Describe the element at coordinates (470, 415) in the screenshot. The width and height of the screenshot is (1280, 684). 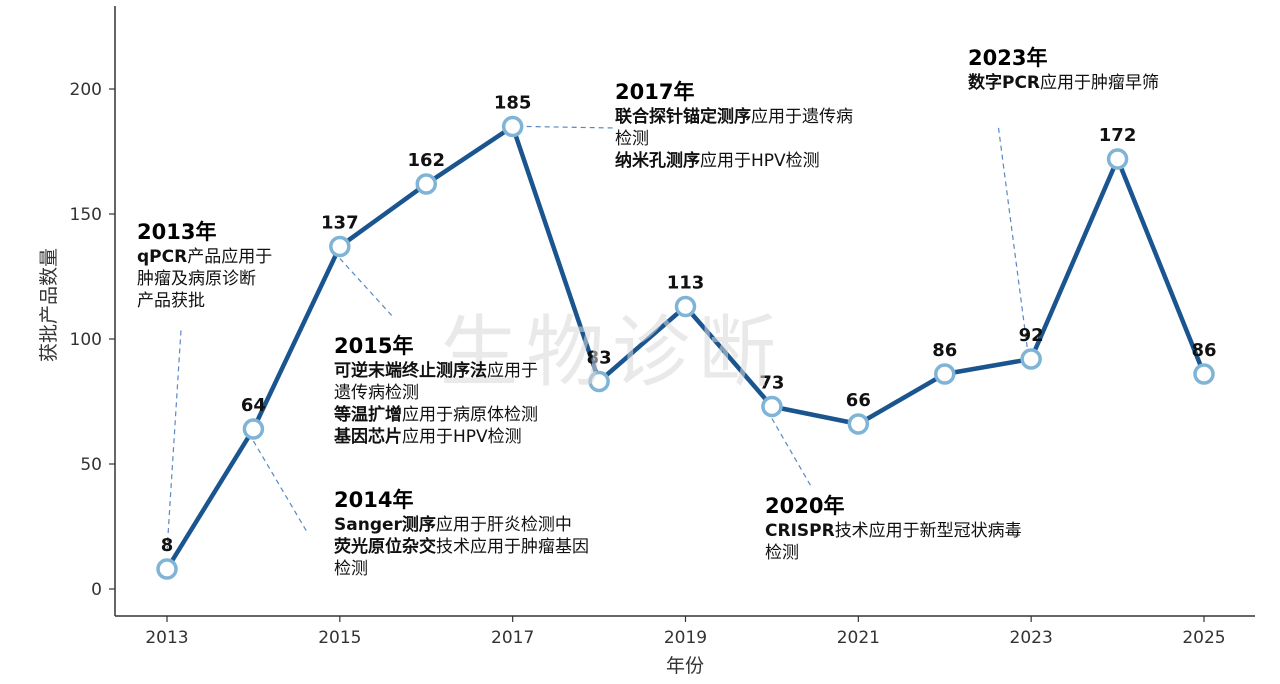
I see `annotation-text: 应用于病原体检测` at that location.